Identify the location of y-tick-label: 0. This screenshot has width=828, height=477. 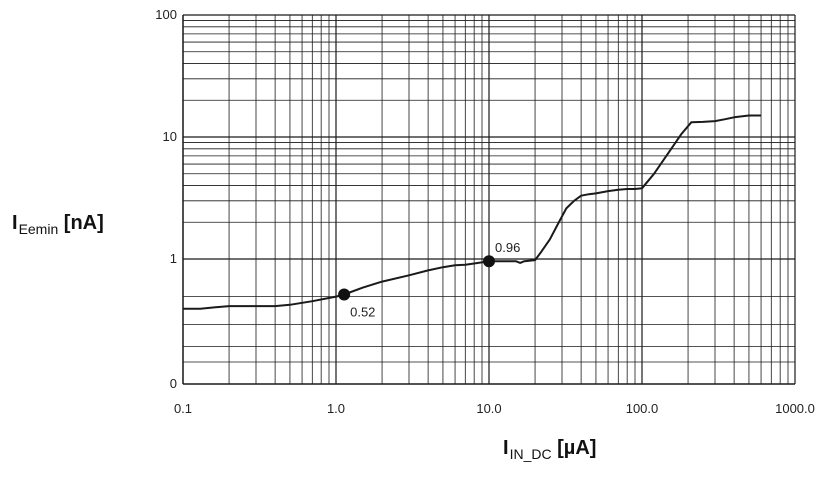
(173, 383).